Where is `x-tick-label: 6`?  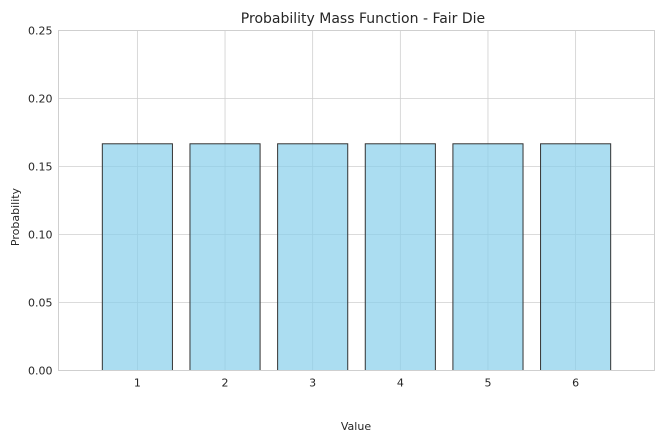
x-tick-label: 6 is located at coordinates (575, 383).